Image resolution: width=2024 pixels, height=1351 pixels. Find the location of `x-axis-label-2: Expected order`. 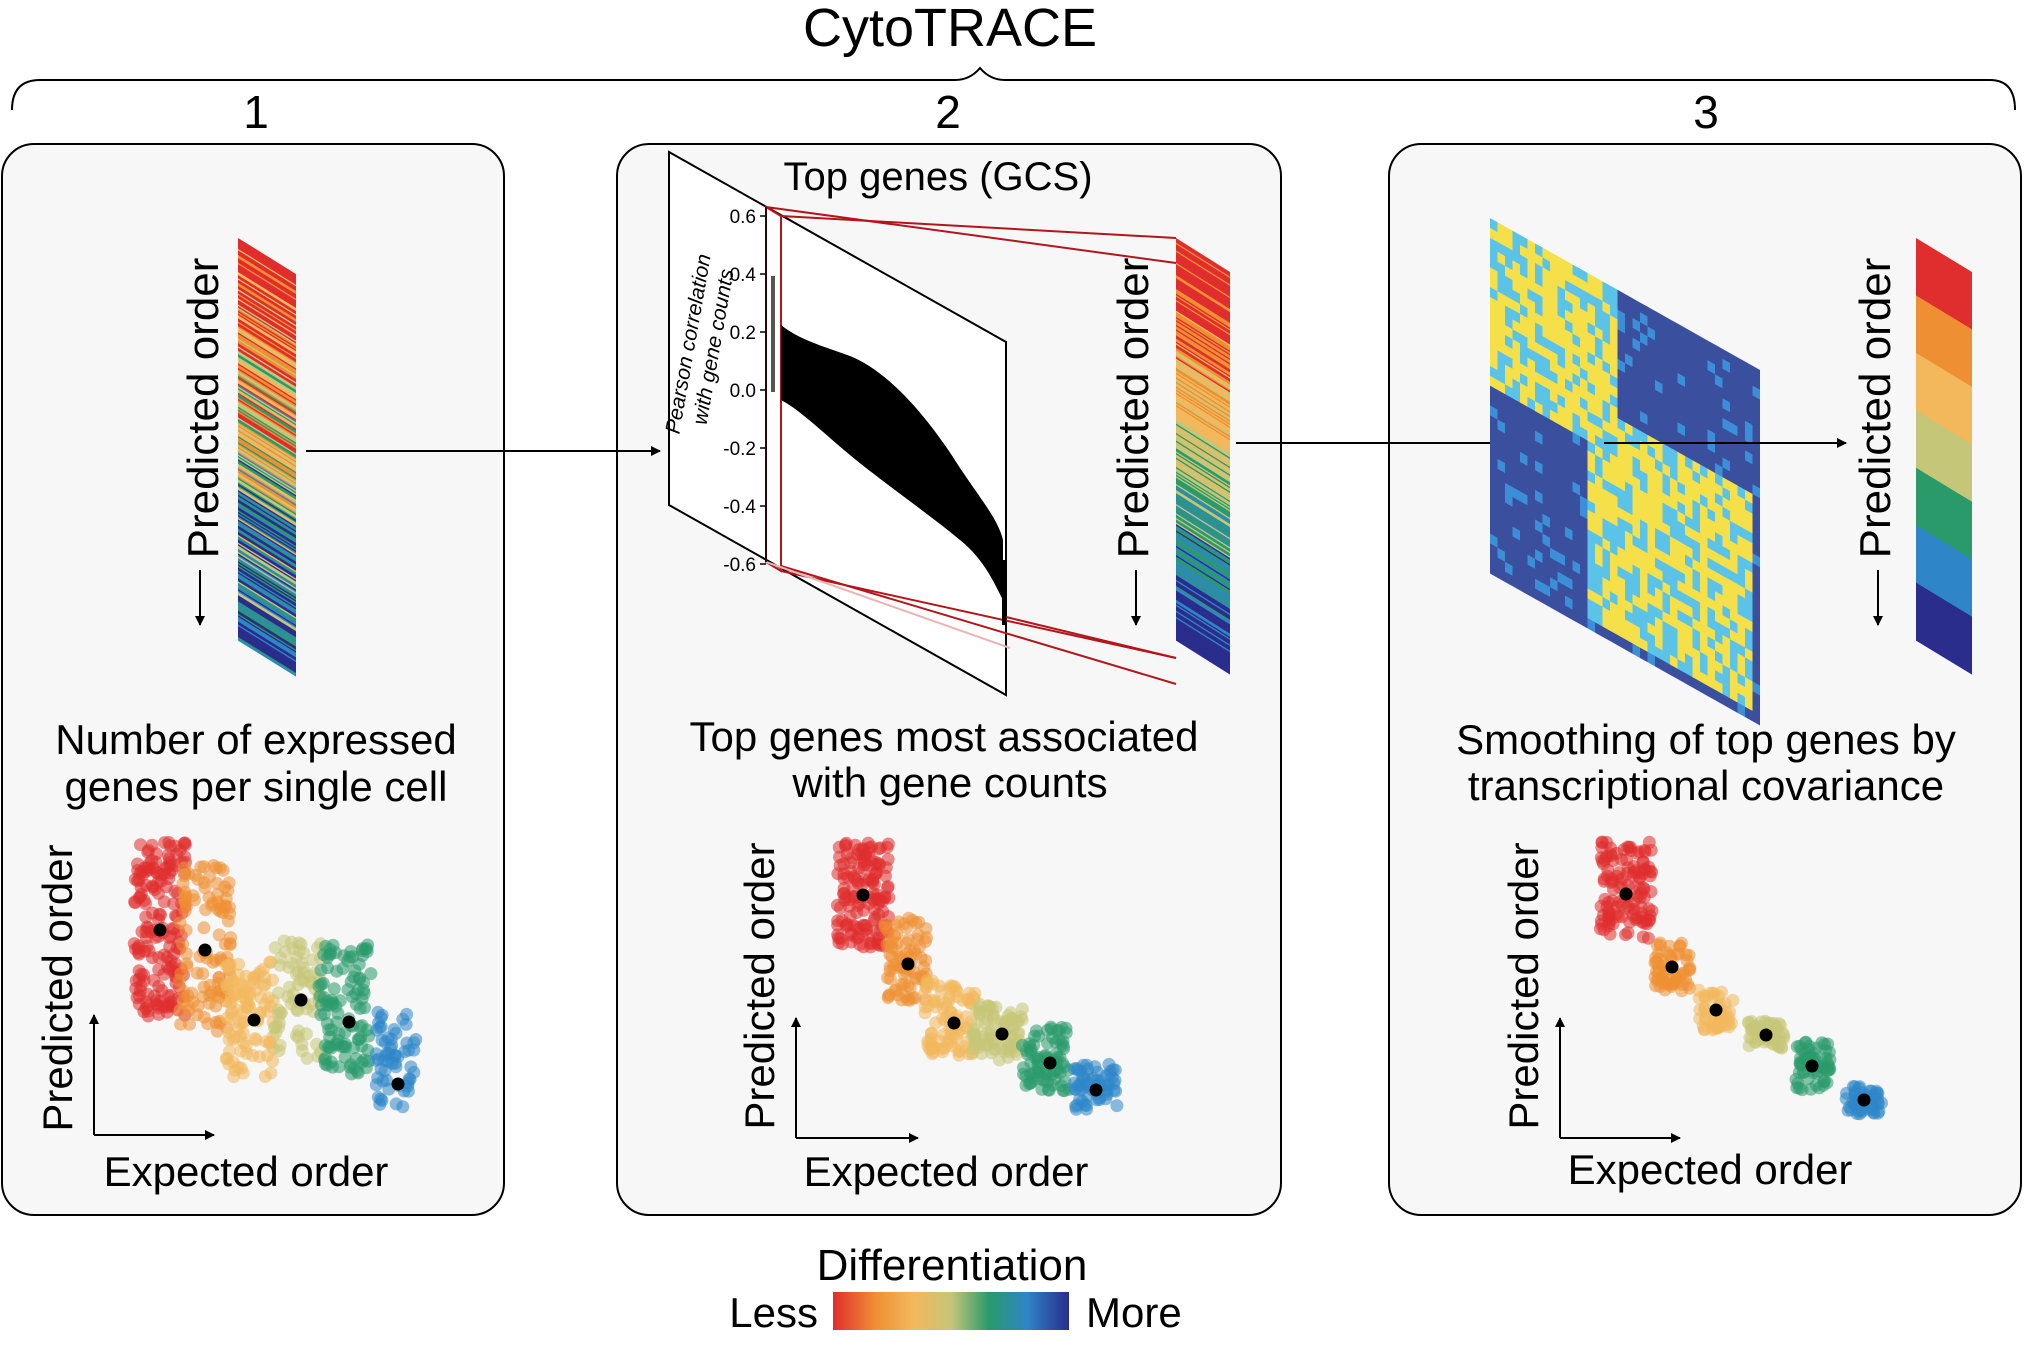

x-axis-label-2: Expected order is located at coordinates (946, 1171).